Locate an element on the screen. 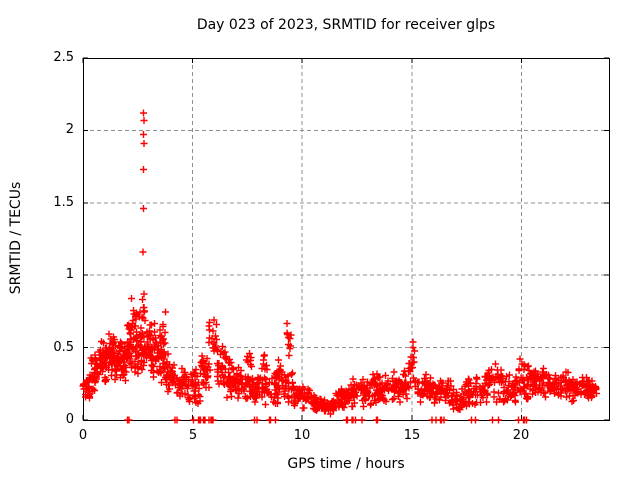 This screenshot has width=640, height=480. y-tick-label: 1 is located at coordinates (69, 274).